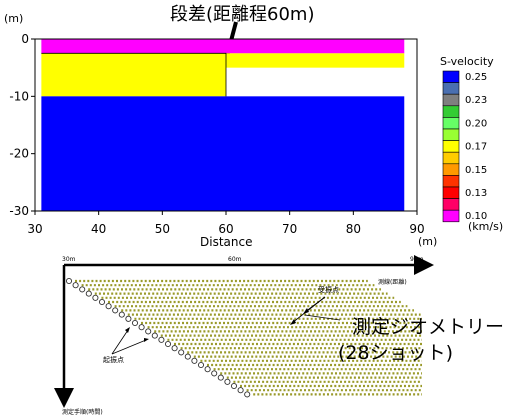 The width and height of the screenshot is (520, 417). I want to click on legend-title: S-velocity, so click(467, 61).